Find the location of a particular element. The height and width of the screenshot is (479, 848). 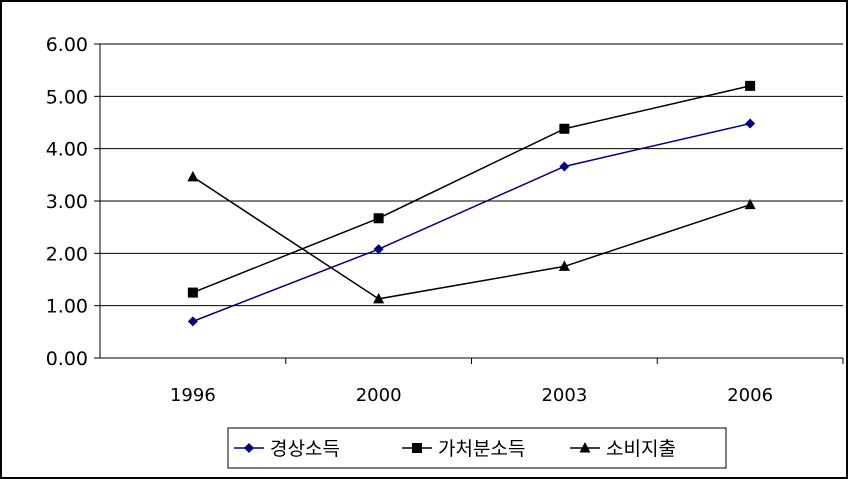

y-tick-label: 2.00 is located at coordinates (67, 254).